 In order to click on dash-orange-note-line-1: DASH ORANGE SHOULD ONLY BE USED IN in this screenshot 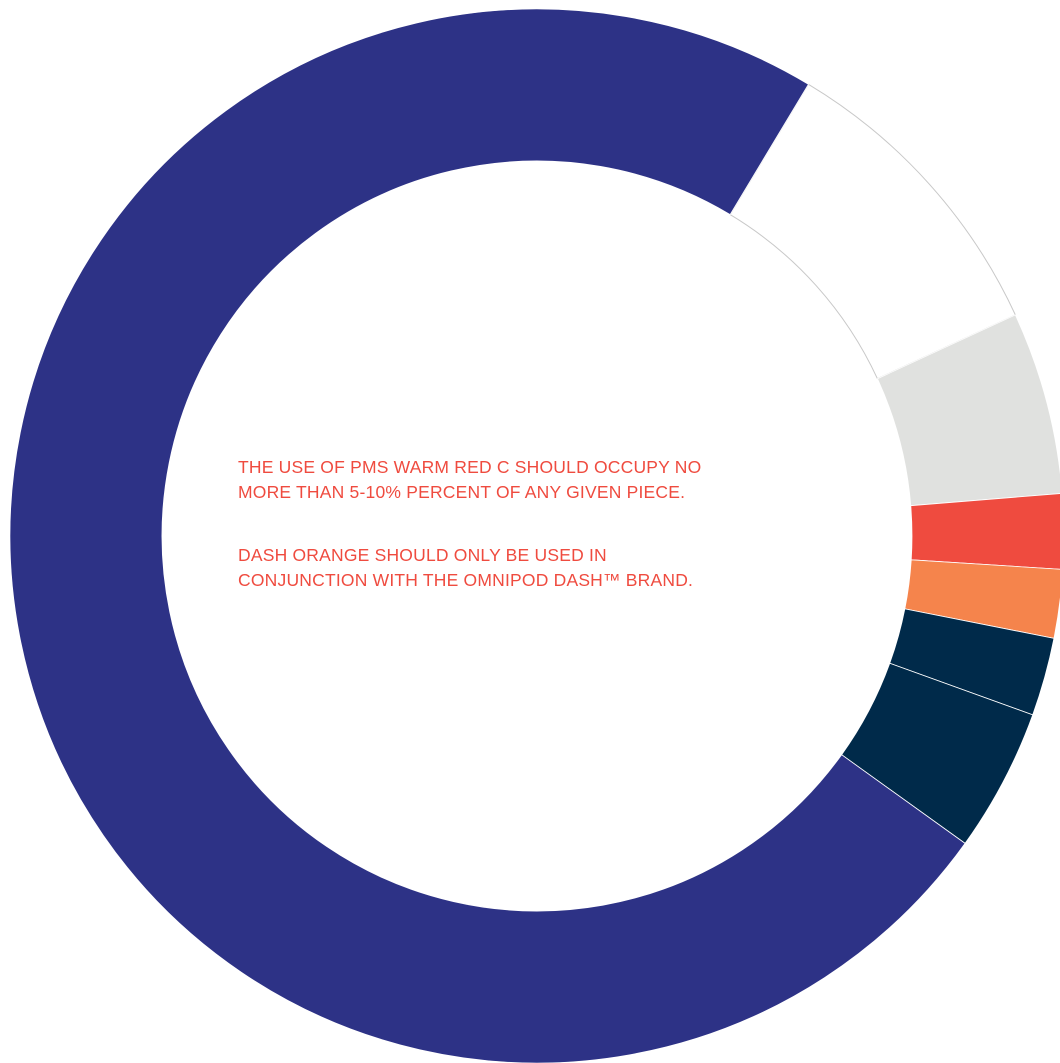, I will do `click(422, 555)`.